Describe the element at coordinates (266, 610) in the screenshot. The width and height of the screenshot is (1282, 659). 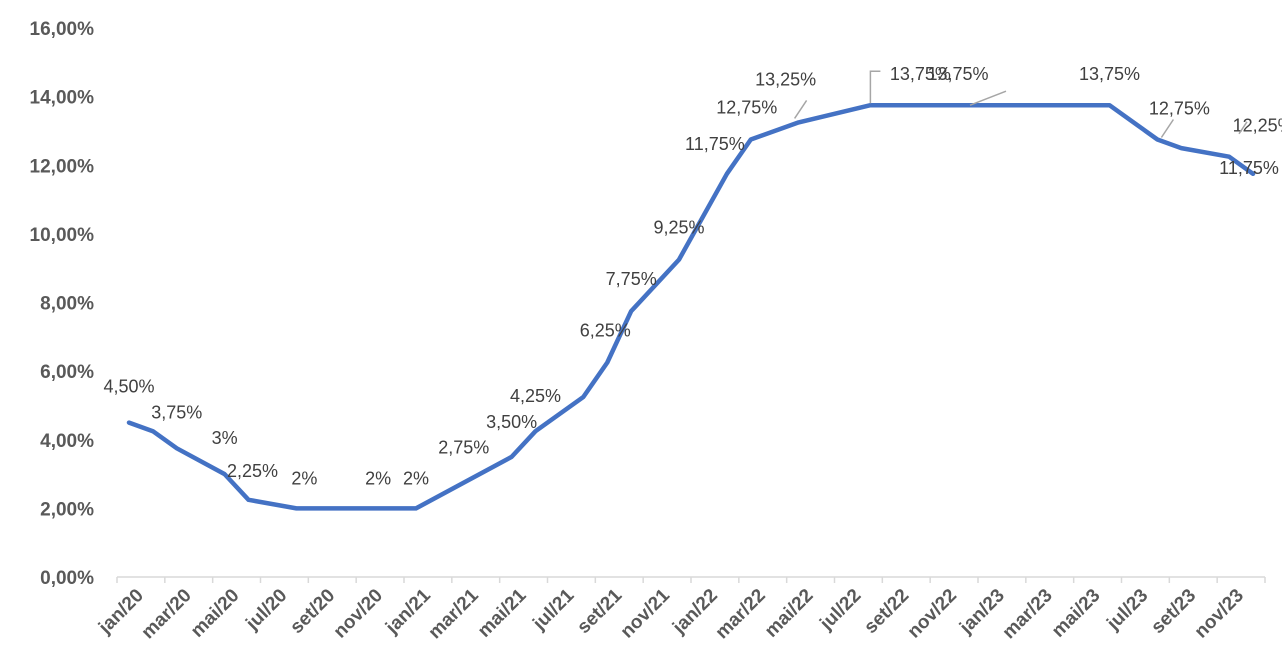
I see `x-tick-label: jul/20` at that location.